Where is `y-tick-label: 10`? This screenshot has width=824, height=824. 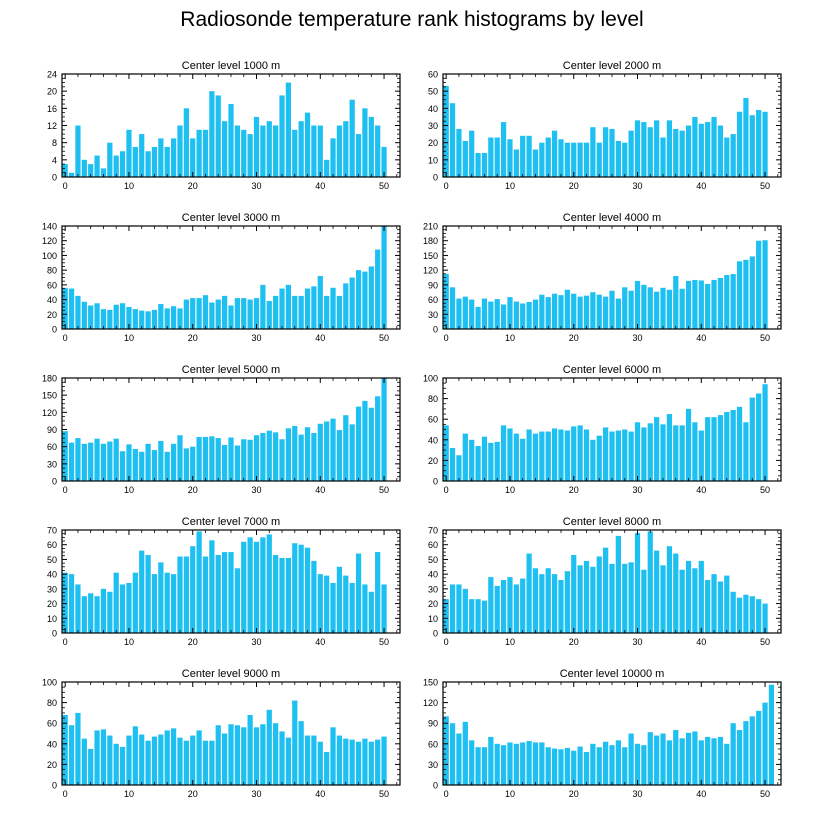 y-tick-label: 10 is located at coordinates (433, 619).